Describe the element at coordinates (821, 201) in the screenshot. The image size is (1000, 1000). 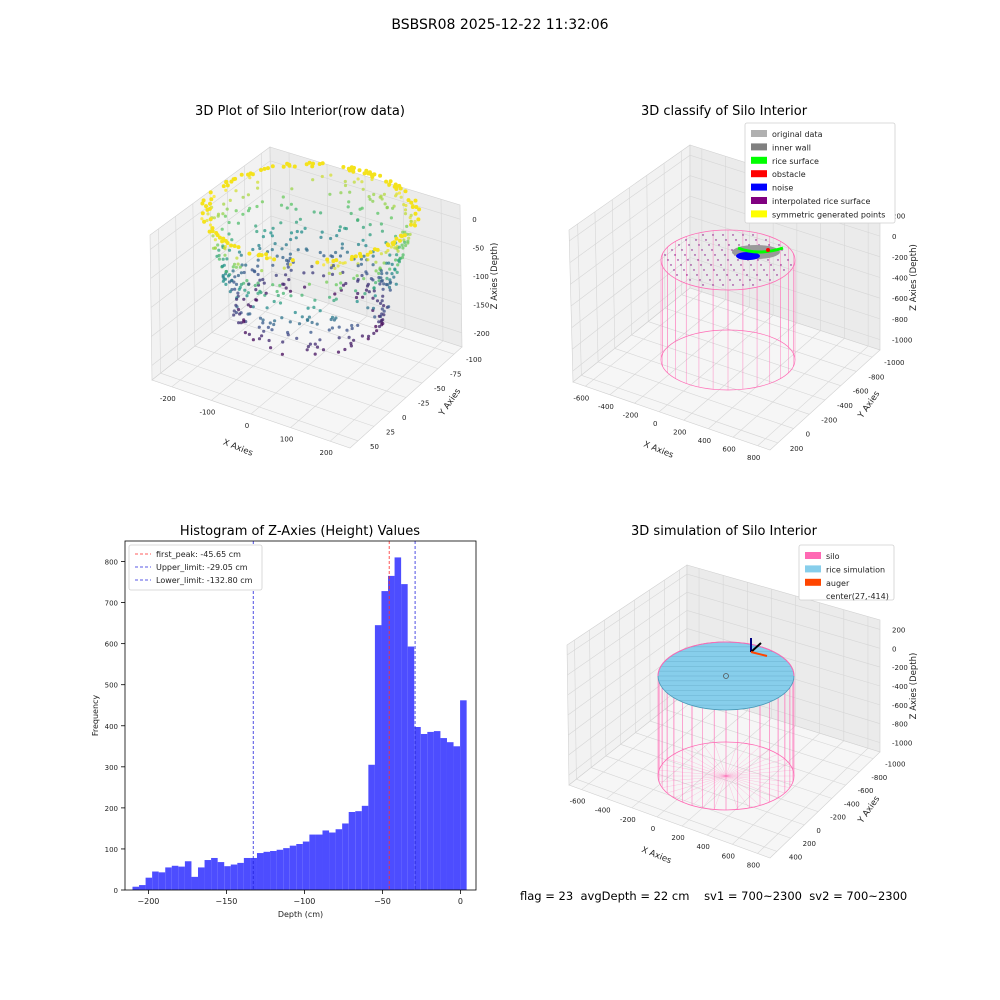
I see `legend-label: interpolated rice surface` at that location.